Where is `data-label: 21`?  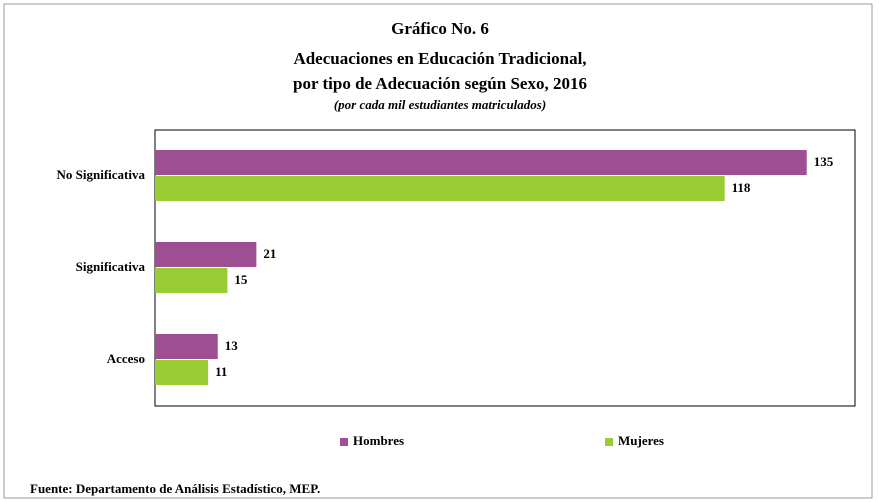
data-label: 21 is located at coordinates (269, 253).